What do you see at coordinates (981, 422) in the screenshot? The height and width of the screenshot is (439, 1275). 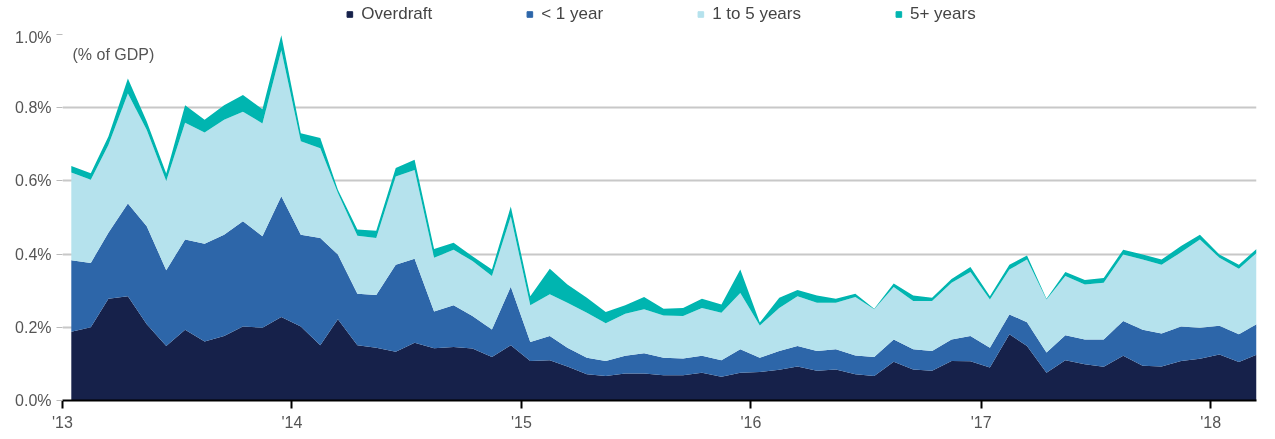 I see `x-tick-label: '17` at bounding box center [981, 422].